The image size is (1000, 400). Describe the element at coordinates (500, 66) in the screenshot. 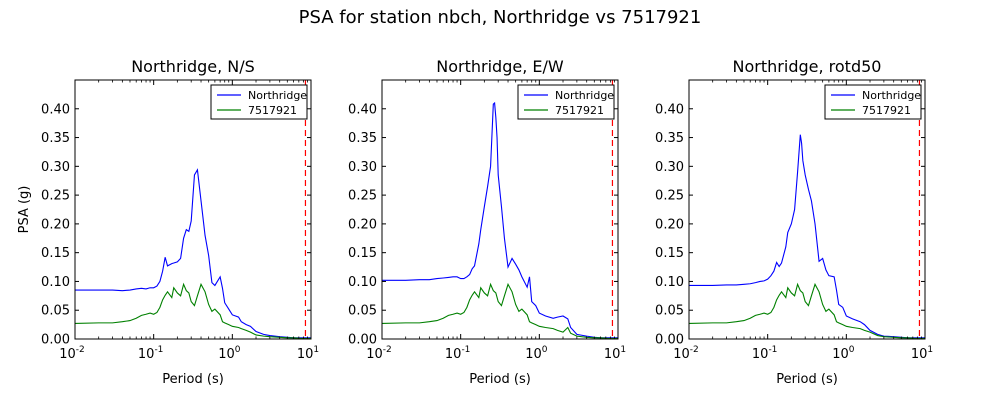

I see `panel-title: Northridge, E/W` at that location.